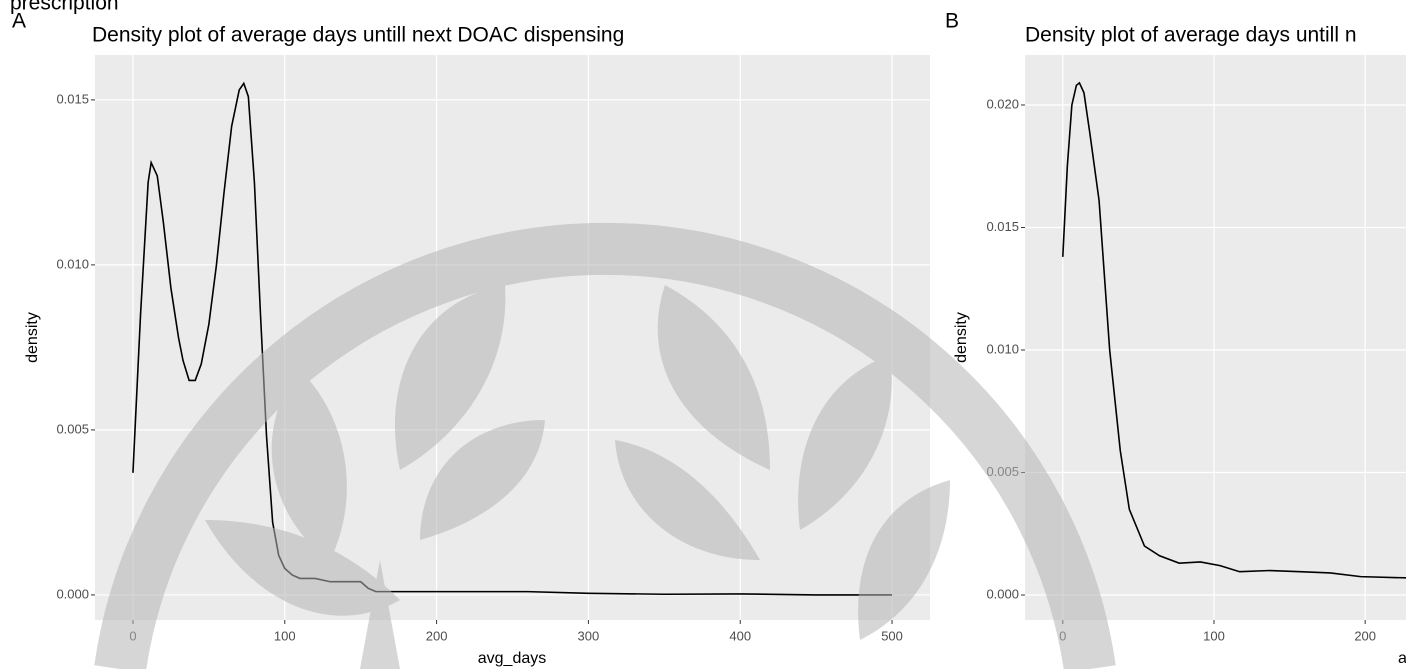  What do you see at coordinates (72, 428) in the screenshot?
I see `y-tick-label: 0.005` at bounding box center [72, 428].